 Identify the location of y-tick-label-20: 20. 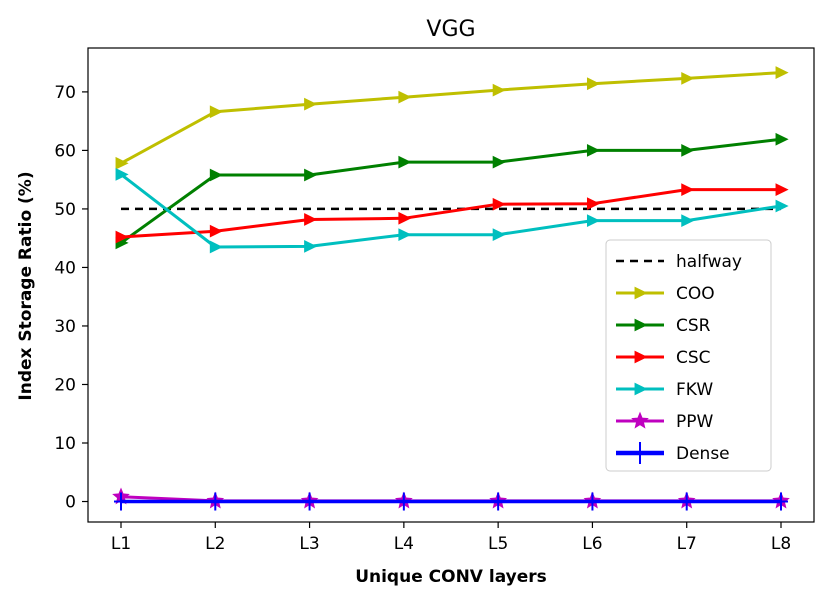
(65, 385).